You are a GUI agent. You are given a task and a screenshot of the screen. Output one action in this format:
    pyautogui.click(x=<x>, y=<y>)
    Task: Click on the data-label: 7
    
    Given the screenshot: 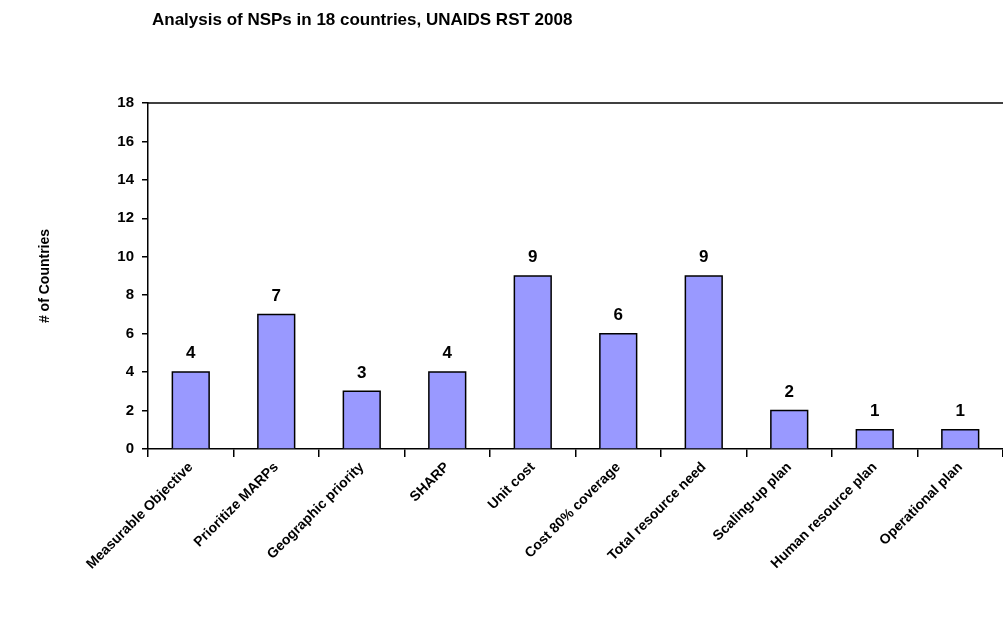 What is the action you would take?
    pyautogui.click(x=276, y=295)
    